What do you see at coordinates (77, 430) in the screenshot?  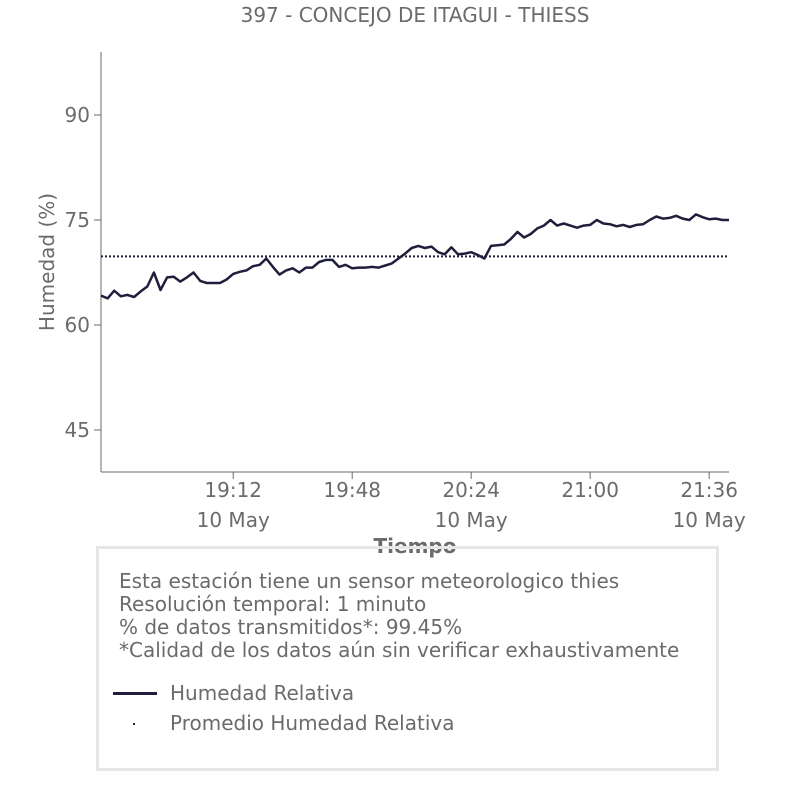 I see `y-tick-label: 45` at bounding box center [77, 430].